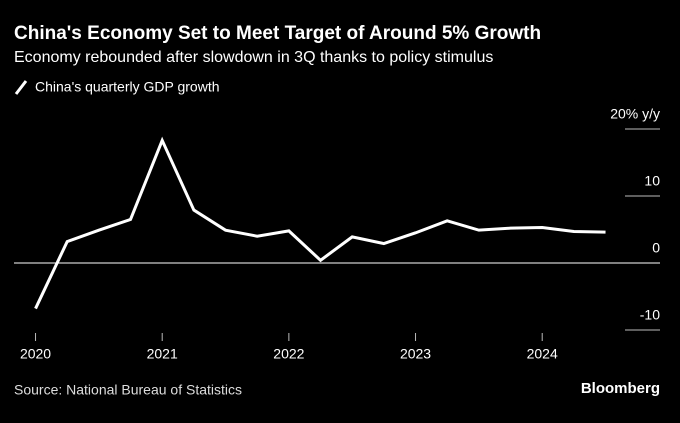  What do you see at coordinates (542, 354) in the screenshot?
I see `x-tick-label: 2024` at bounding box center [542, 354].